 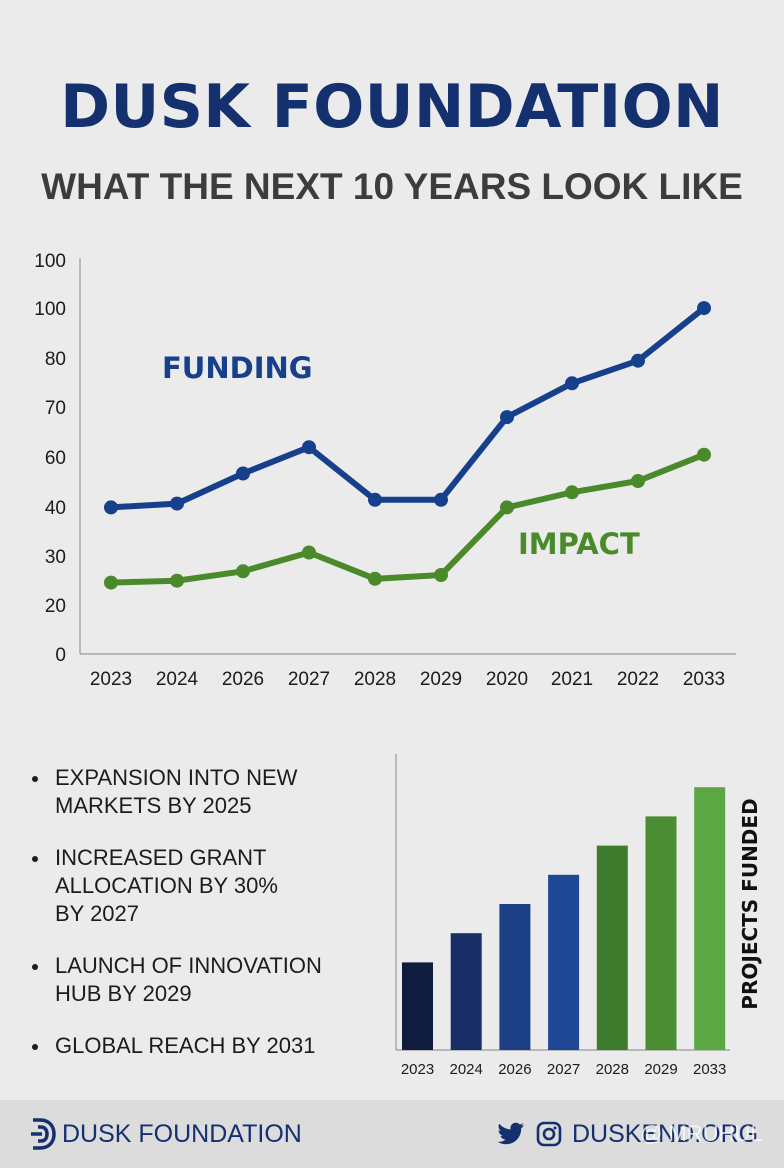 What do you see at coordinates (197, 980) in the screenshot?
I see `goal-item: LAUNCH OF INNOVATION HUB BY 2029` at bounding box center [197, 980].